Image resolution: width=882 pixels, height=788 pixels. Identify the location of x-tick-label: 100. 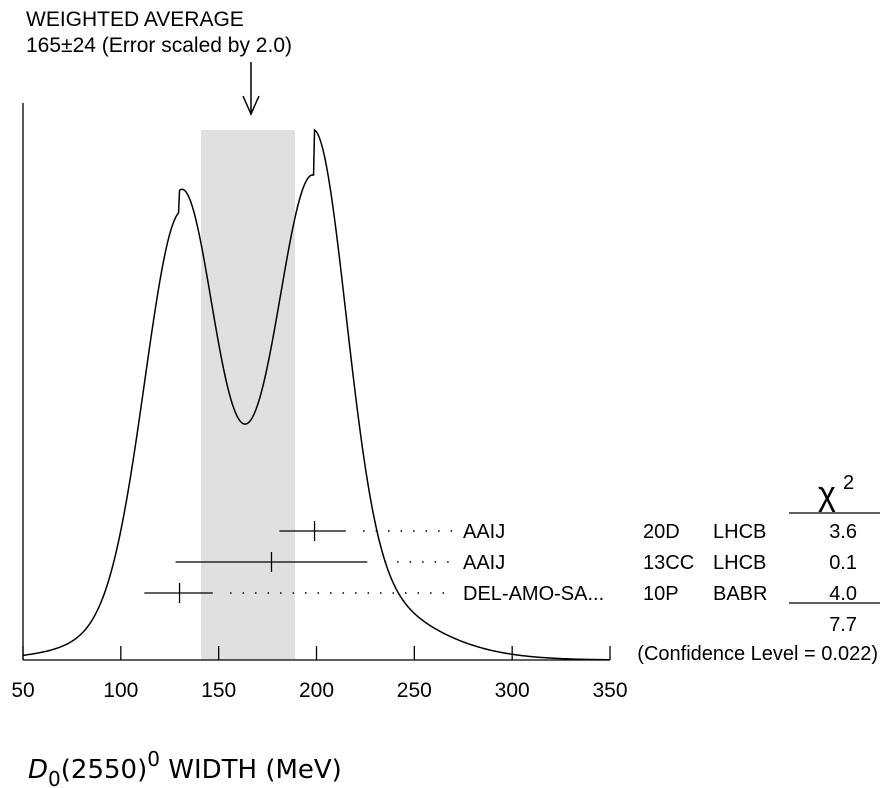
(120, 690).